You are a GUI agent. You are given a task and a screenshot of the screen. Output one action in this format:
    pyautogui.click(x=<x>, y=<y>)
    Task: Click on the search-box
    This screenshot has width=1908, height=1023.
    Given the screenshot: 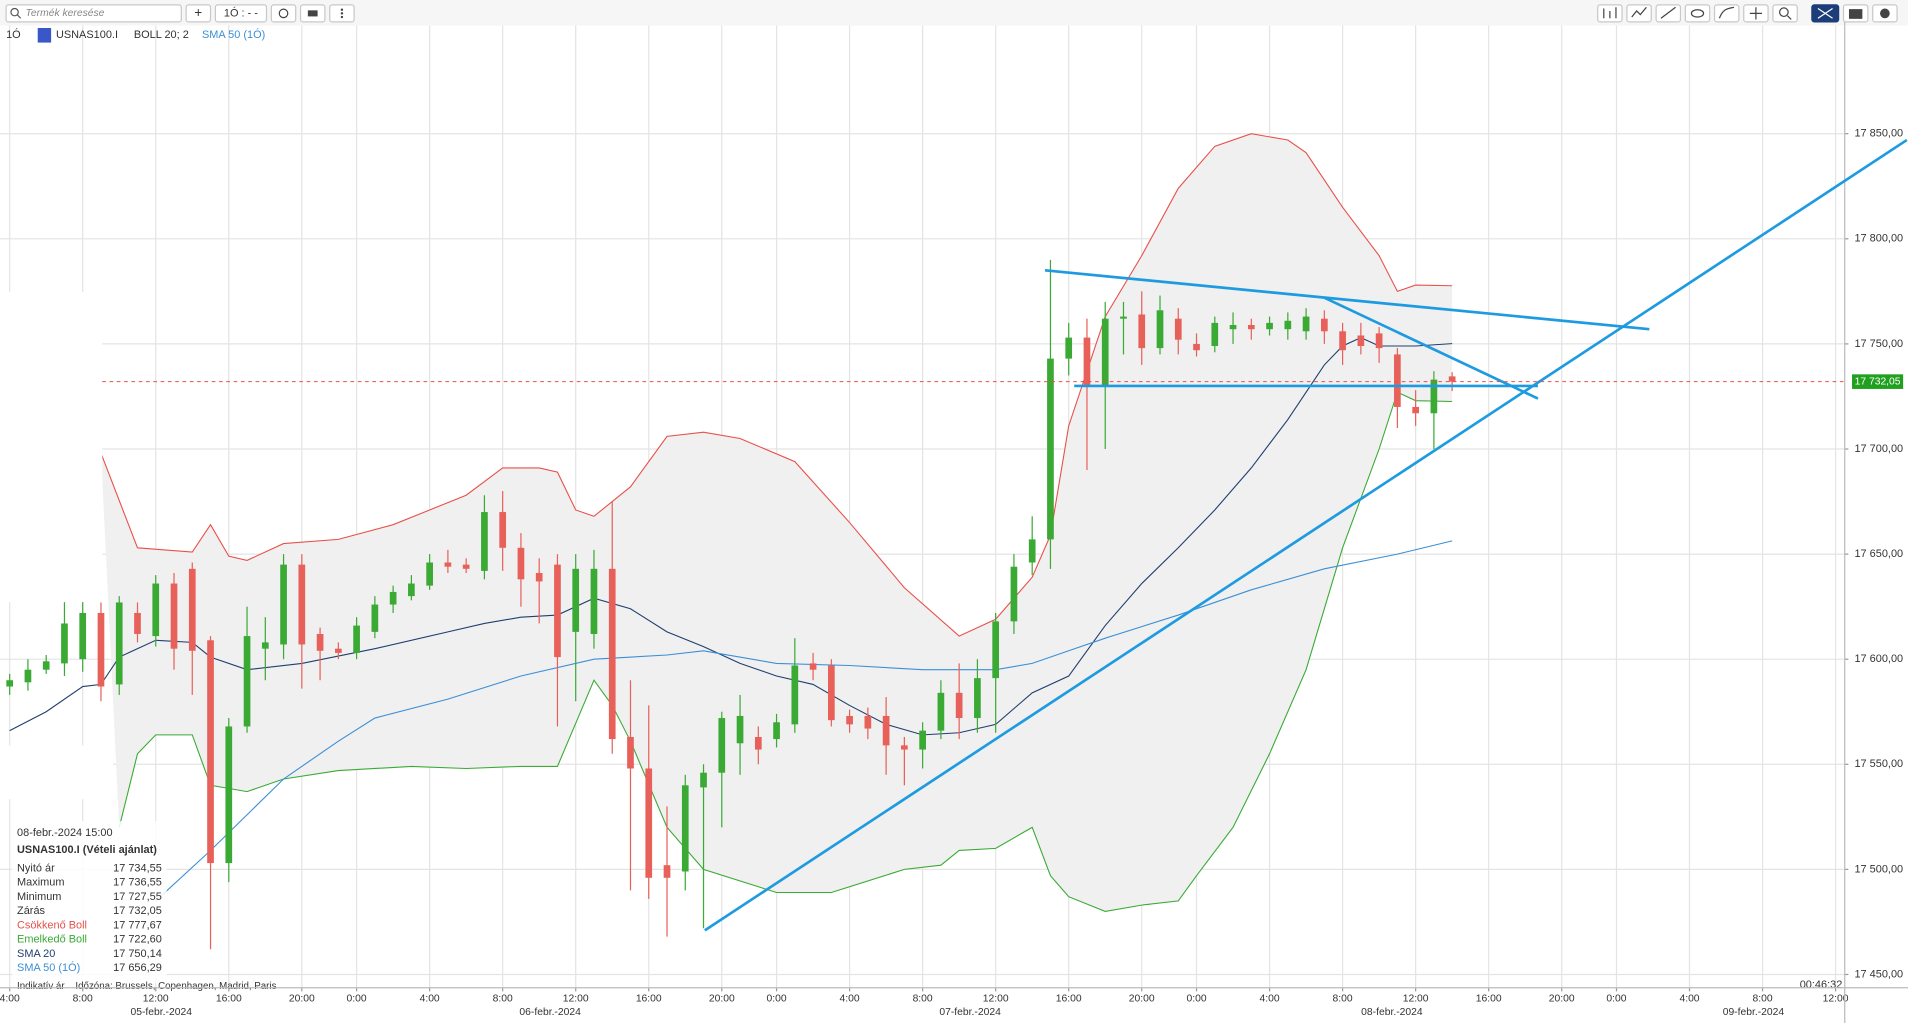 What is the action you would take?
    pyautogui.click(x=93, y=13)
    